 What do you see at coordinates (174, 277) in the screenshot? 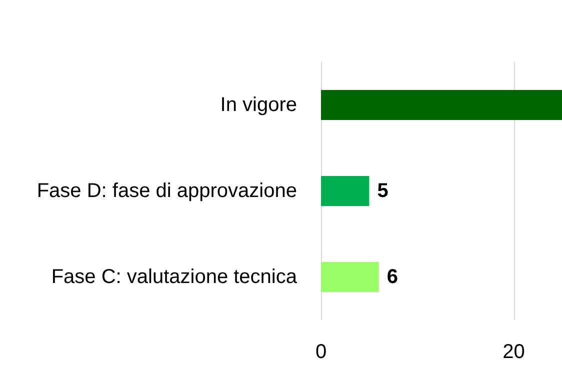
I see `y-tick-label: Fase C: valutazione tecnica` at bounding box center [174, 277].